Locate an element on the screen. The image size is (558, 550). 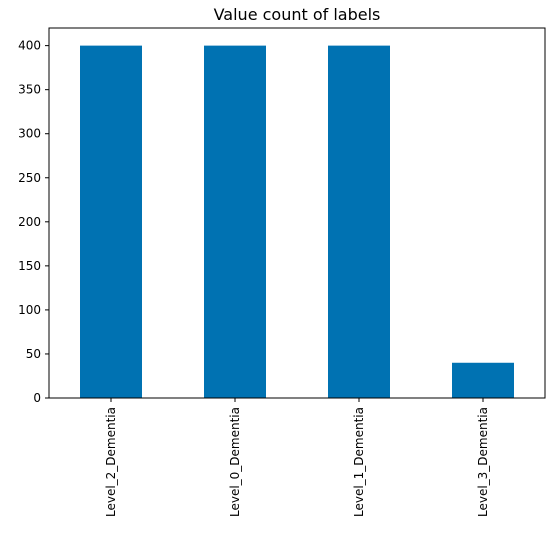
y-tick-label: 150 is located at coordinates (29, 266).